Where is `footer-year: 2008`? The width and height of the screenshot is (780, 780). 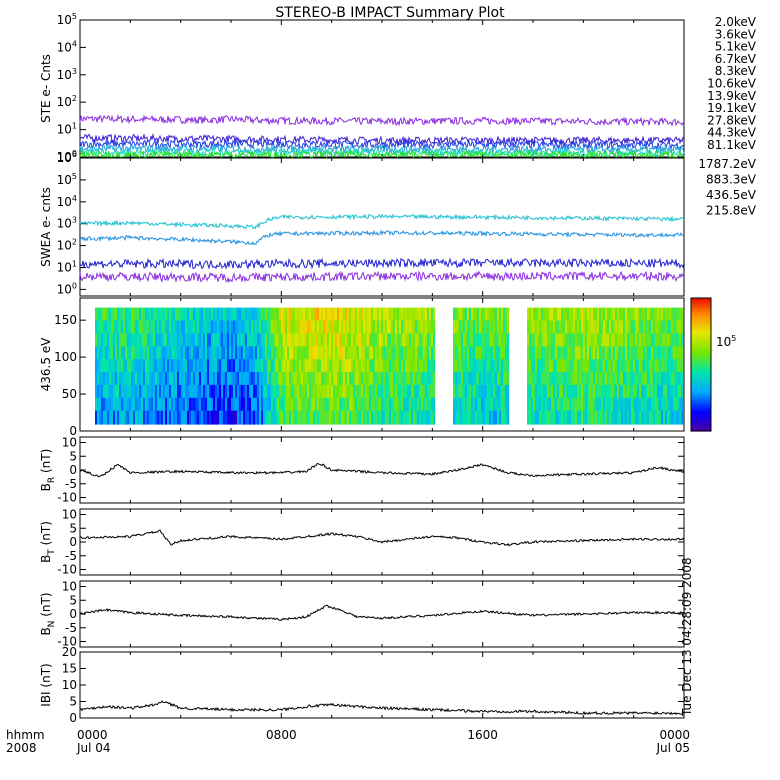 footer-year: 2008 is located at coordinates (21, 748).